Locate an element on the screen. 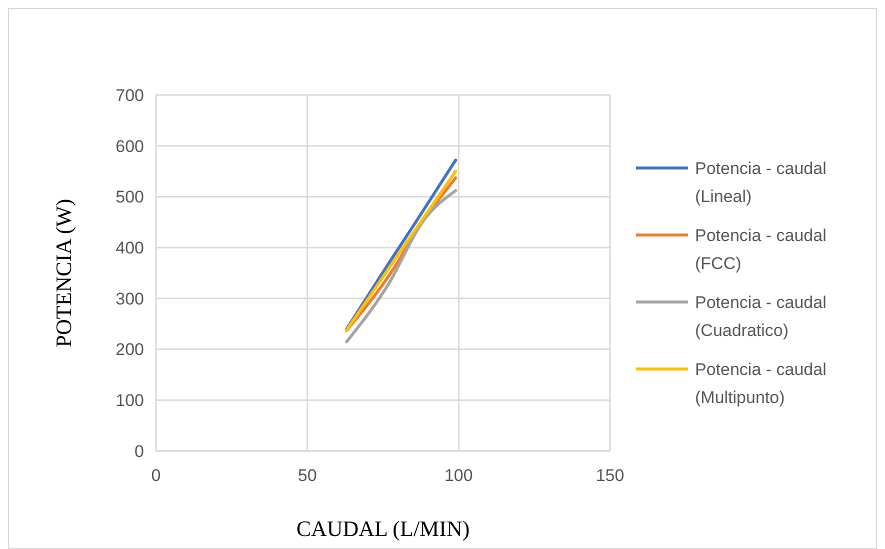 The width and height of the screenshot is (885, 549). x-tick-label: 100 is located at coordinates (458, 475).